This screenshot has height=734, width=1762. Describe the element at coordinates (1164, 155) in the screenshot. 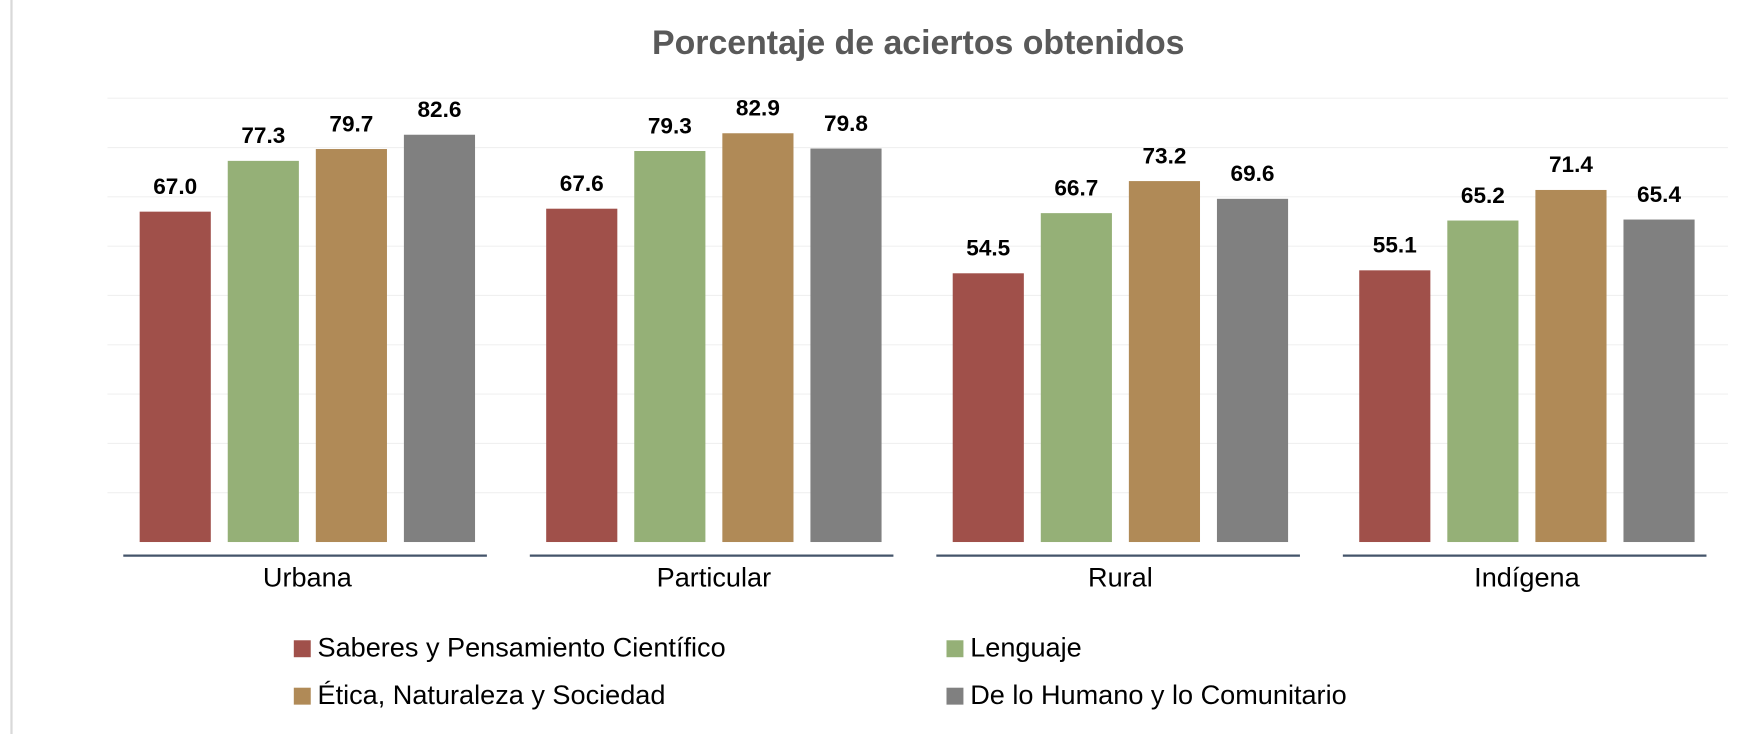

I see `data-label: 73.2` at that location.